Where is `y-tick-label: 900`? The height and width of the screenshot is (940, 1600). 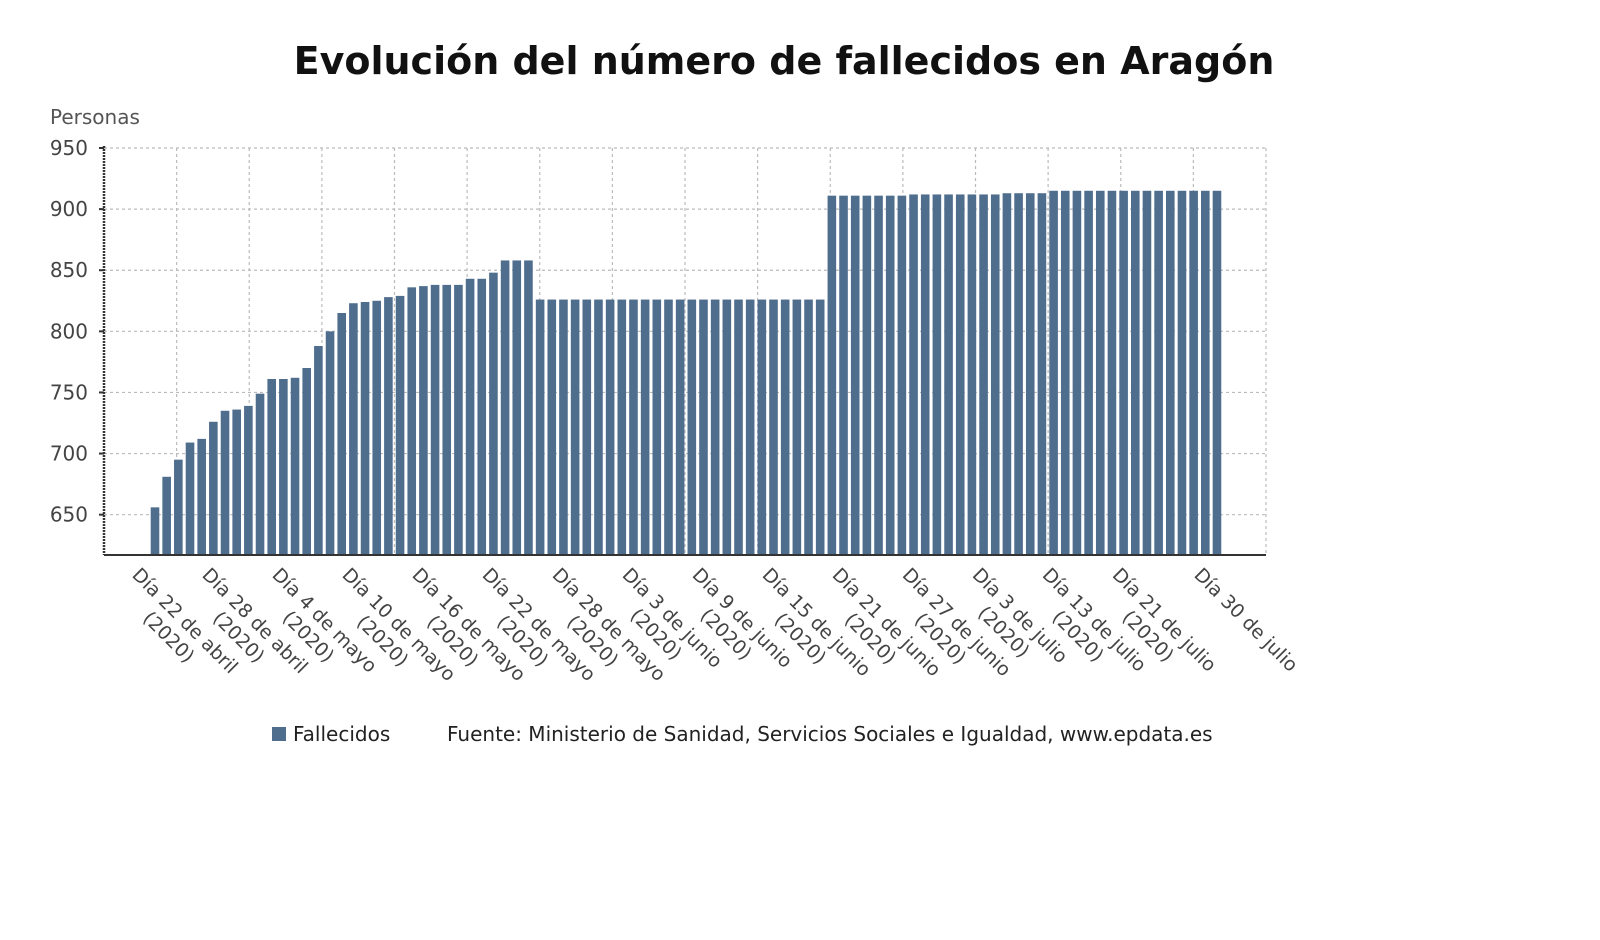 y-tick-label: 900 is located at coordinates (69, 209).